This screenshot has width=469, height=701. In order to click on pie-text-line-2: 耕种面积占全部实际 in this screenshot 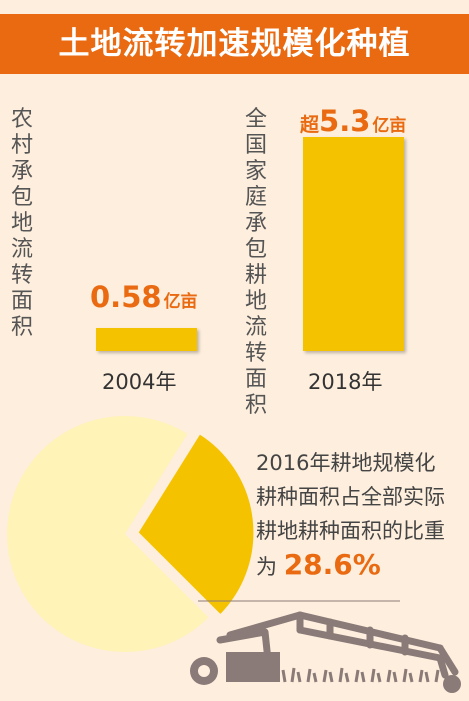, I will do `click(350, 497)`.